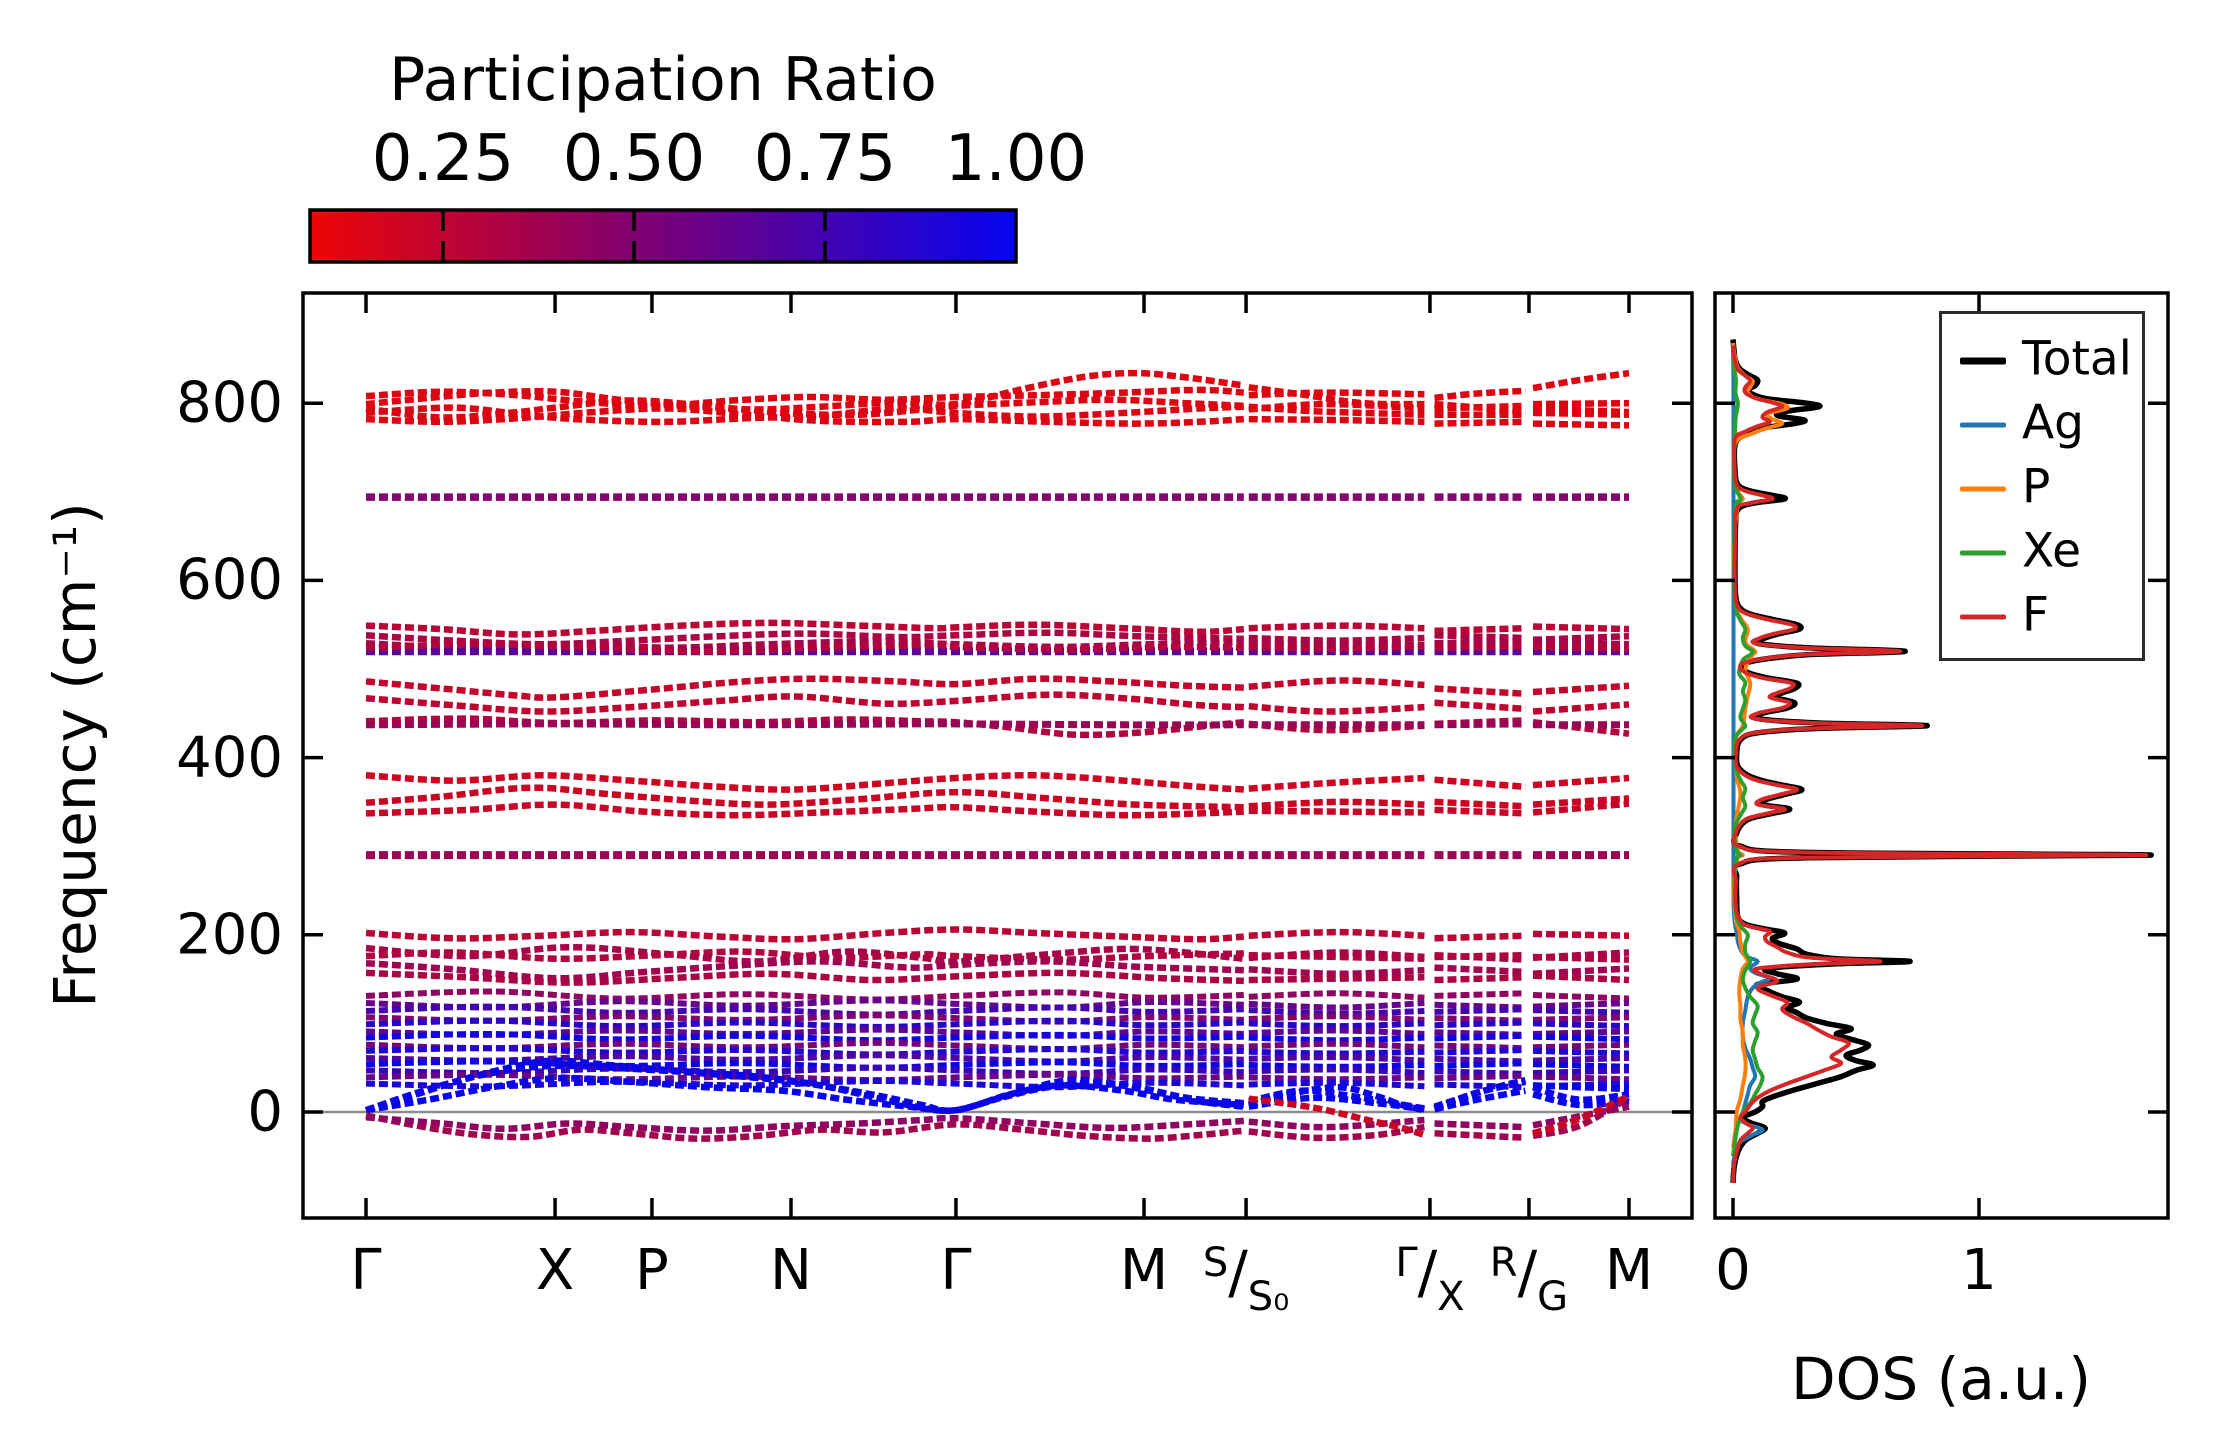 This screenshot has width=2222, height=1455. Describe the element at coordinates (229, 403) in the screenshot. I see `y-tick-label: 800` at that location.